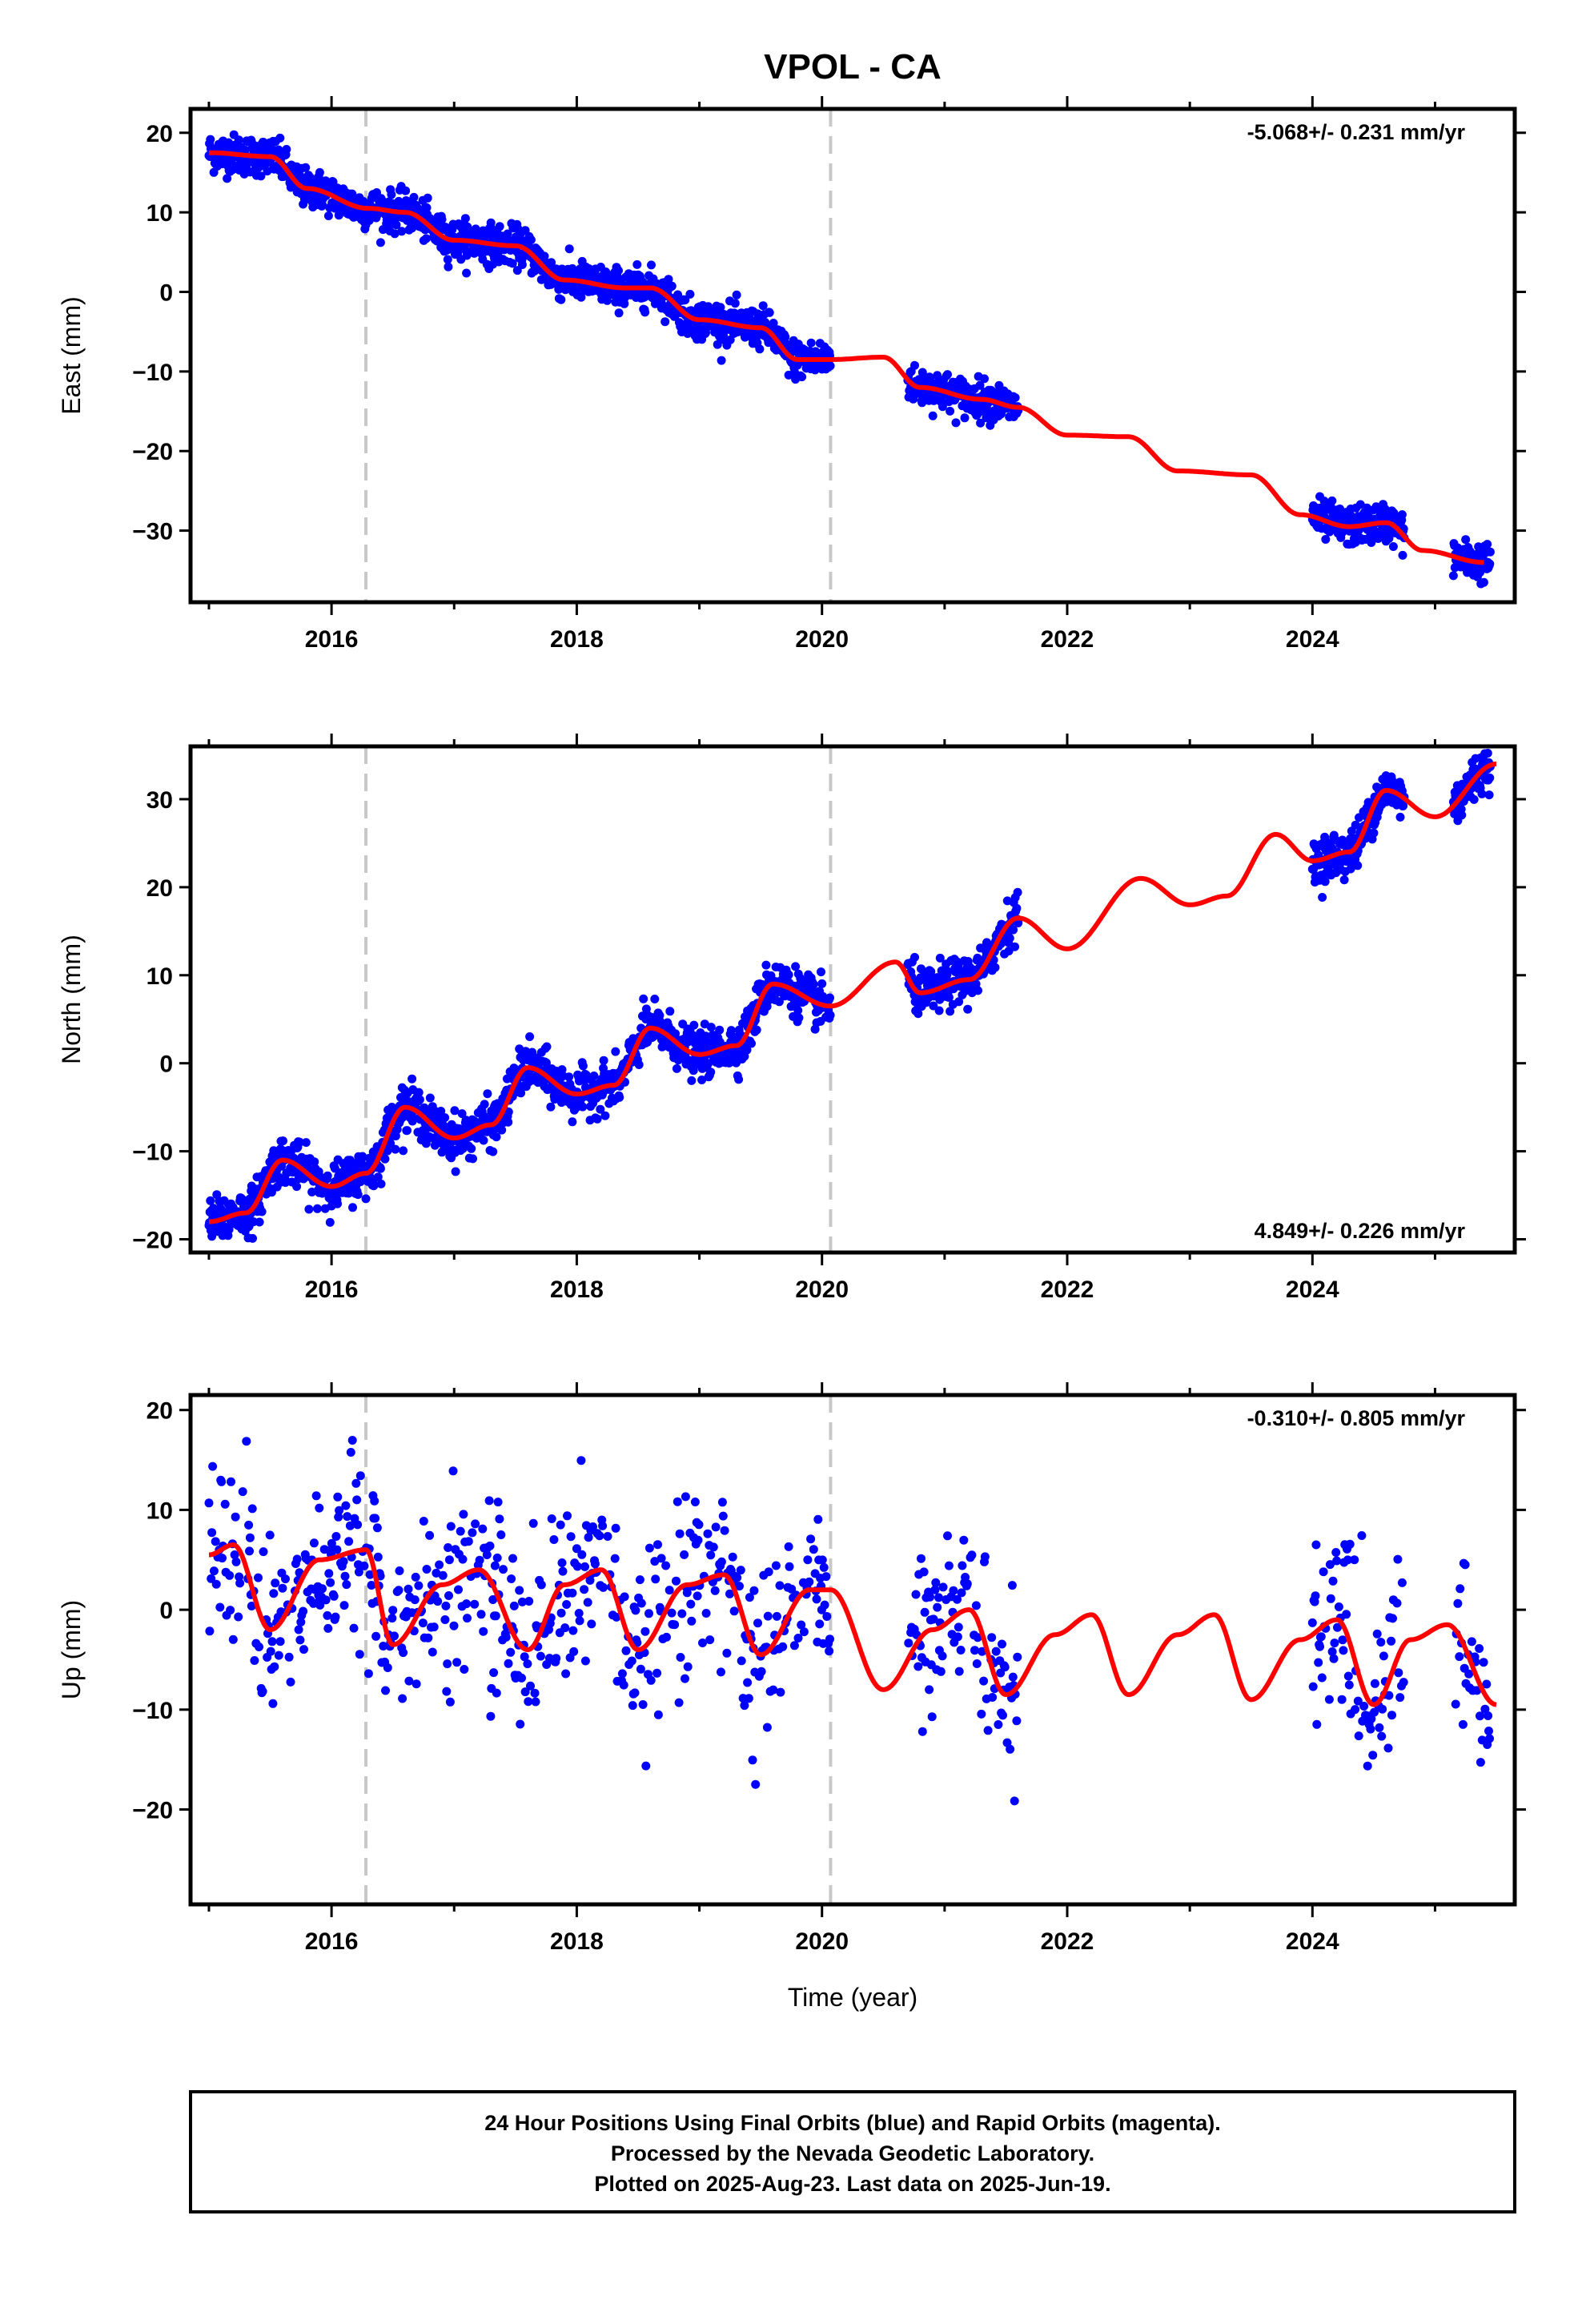 This screenshot has width=1582, height=2324. What do you see at coordinates (1067, 1290) in the screenshot?
I see `north-x-tick-label: 2022` at bounding box center [1067, 1290].